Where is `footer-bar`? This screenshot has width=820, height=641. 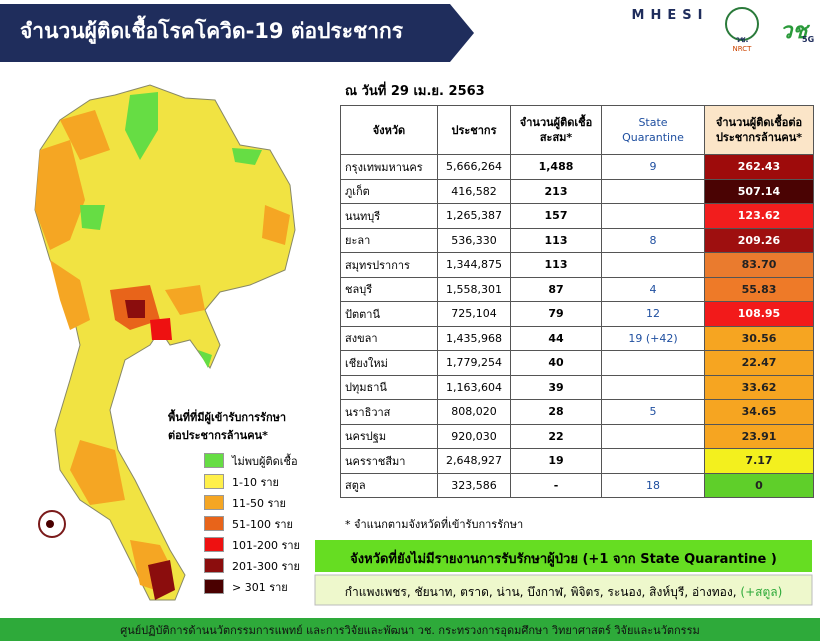
footer-bar is located at coordinates (410, 629).